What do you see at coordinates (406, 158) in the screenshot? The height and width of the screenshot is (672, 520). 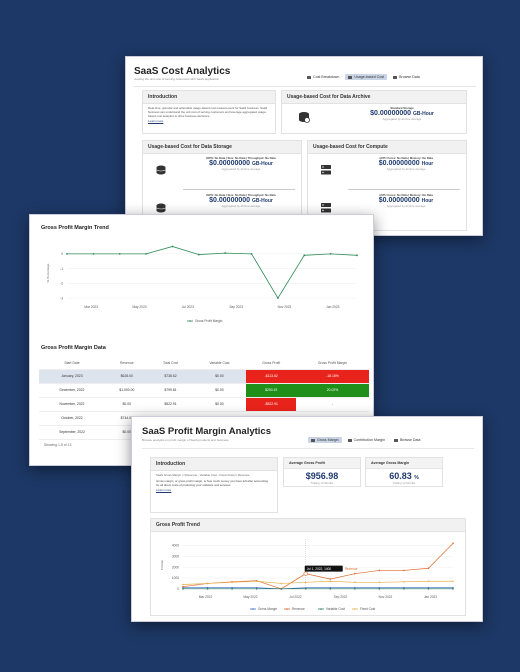 I see `compute-dims: vCPU Cores: No Data | Memory: No Data` at bounding box center [406, 158].